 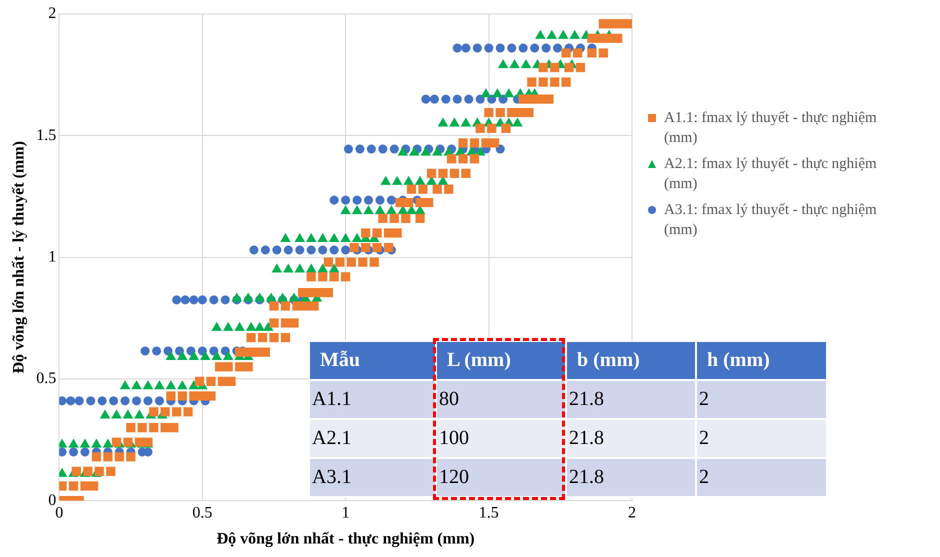 I want to click on legend-label: A1.1: fmax lý thuyết - thực nghiệm (mm), so click(x=770, y=128).